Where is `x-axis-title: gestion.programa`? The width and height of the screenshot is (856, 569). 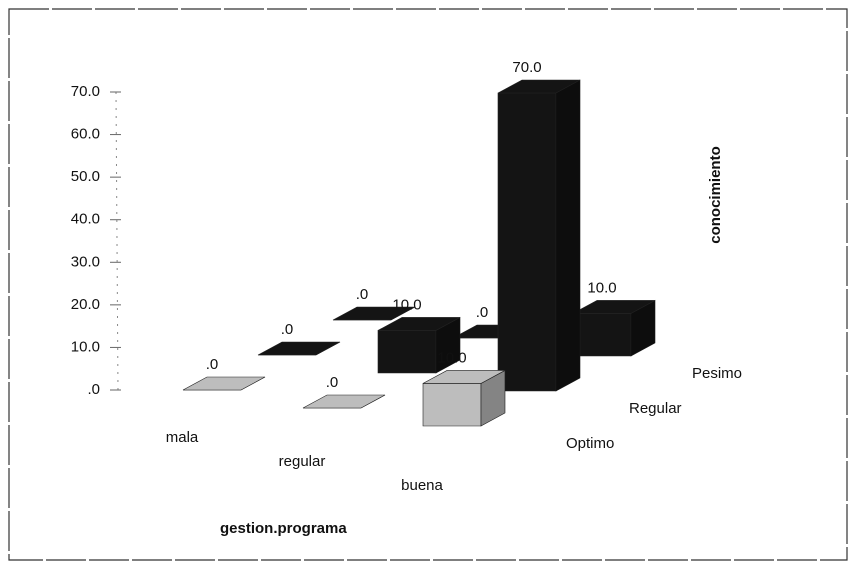
x-axis-title: gestion.programa is located at coordinates (283, 528).